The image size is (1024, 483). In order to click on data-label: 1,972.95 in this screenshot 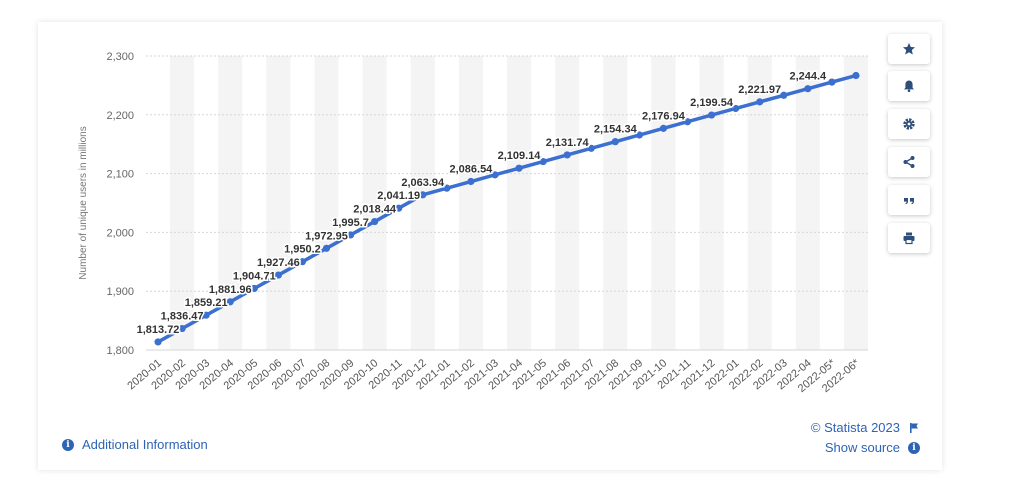, I will do `click(326, 236)`.